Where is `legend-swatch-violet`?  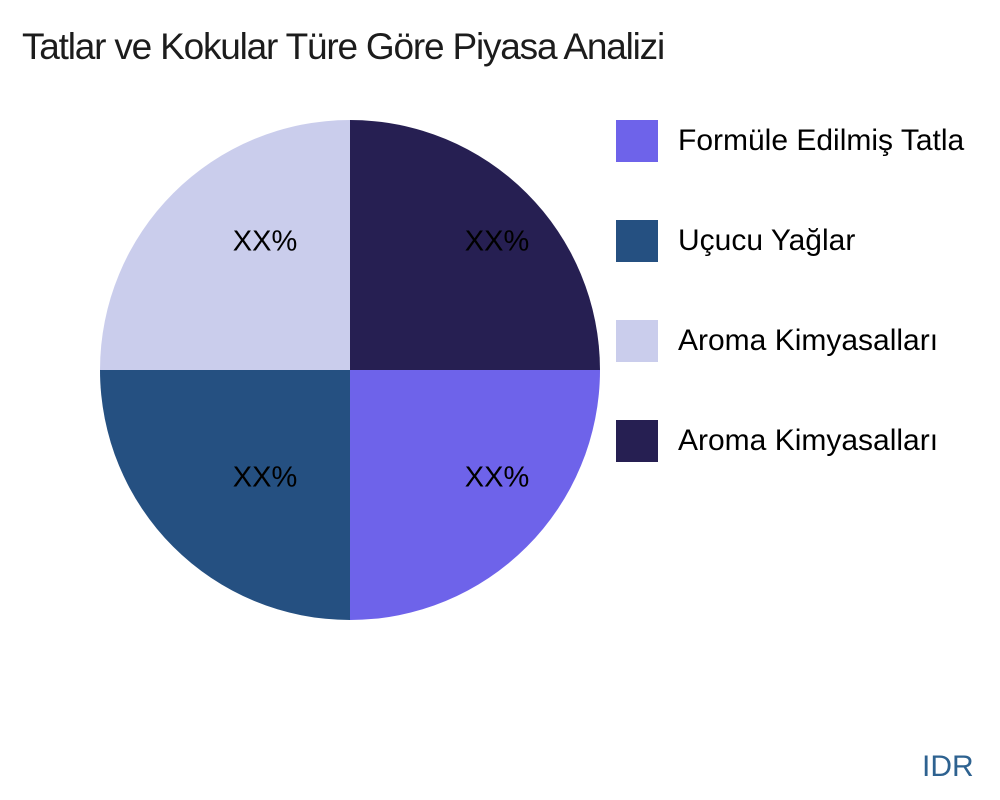
legend-swatch-violet is located at coordinates (637, 141).